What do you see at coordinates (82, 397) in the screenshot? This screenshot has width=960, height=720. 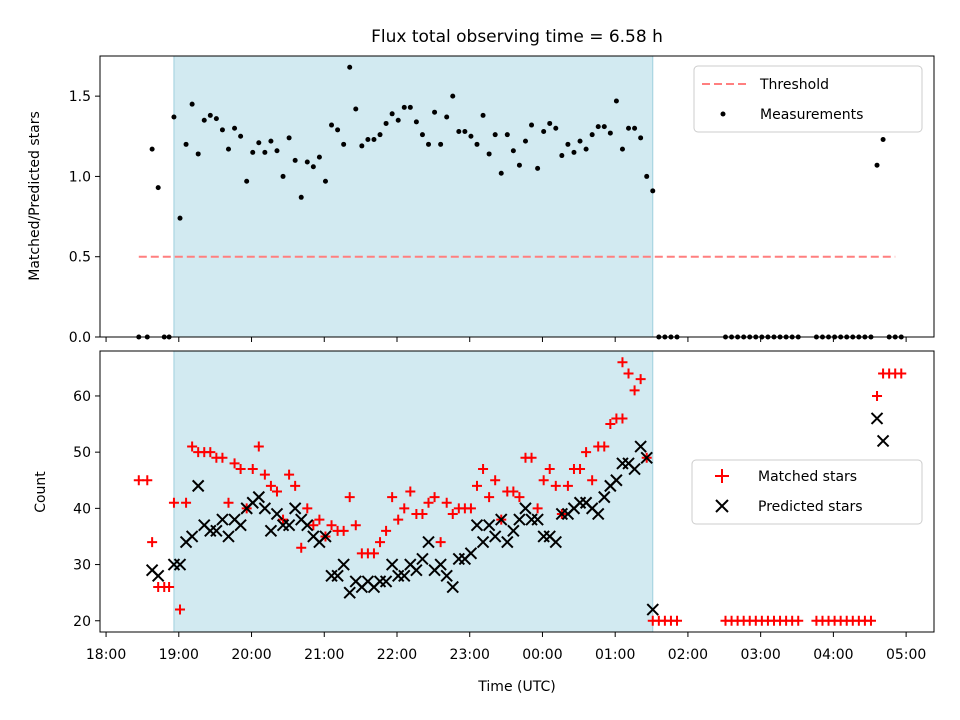 I see `bottom-y-tick-label: 60` at bounding box center [82, 397].